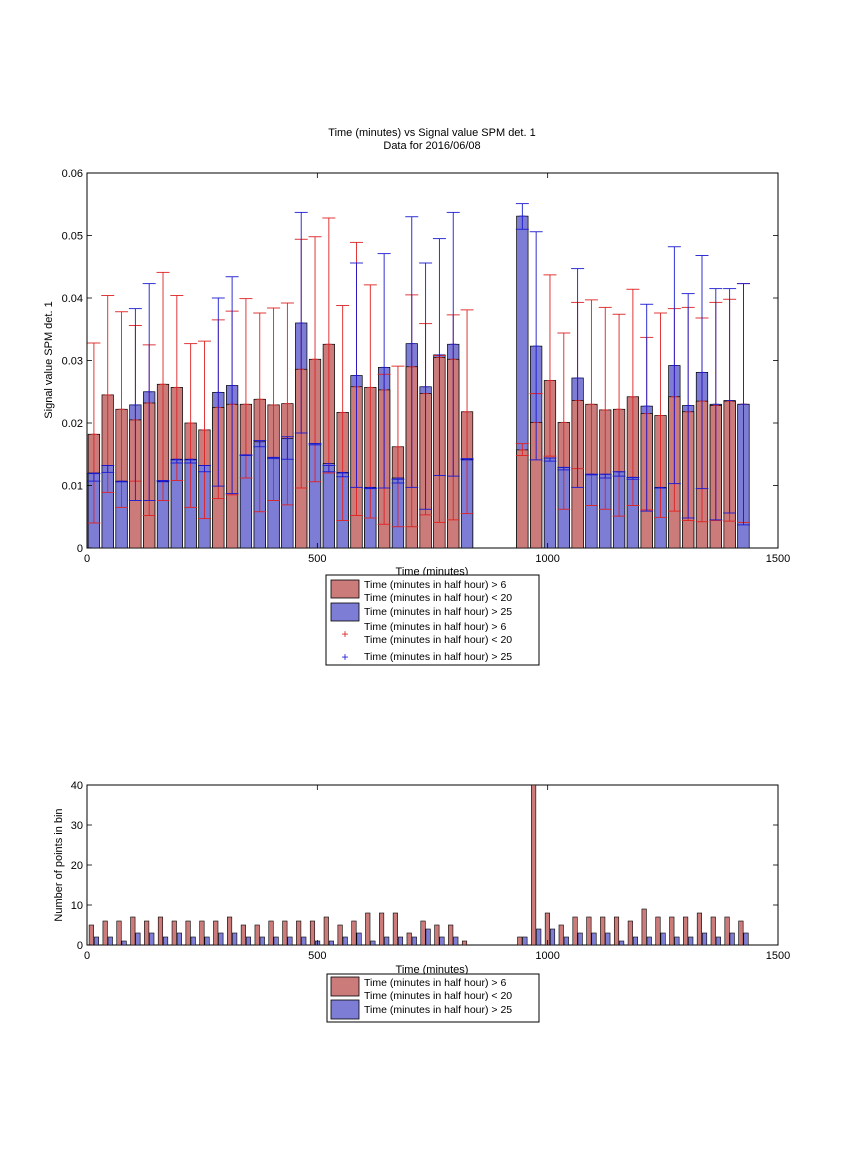 This screenshot has height=1152, width=864. I want to click on y-axis-ticks-2: 0 10 20 30 40, so click(424, 866).